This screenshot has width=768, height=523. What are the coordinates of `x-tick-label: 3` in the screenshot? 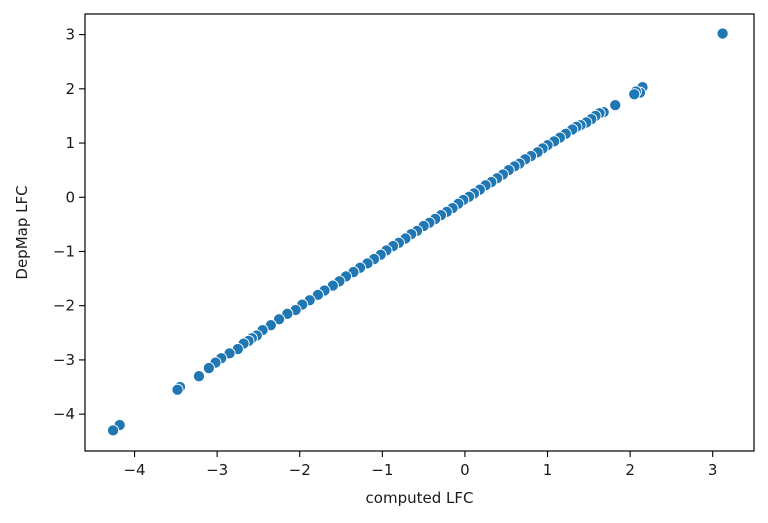 It's located at (713, 470).